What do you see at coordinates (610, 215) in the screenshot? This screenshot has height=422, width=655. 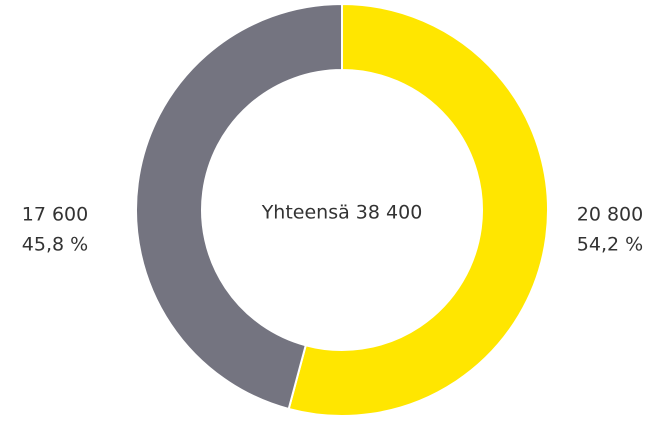 I see `value-label: 20 800` at bounding box center [610, 215].